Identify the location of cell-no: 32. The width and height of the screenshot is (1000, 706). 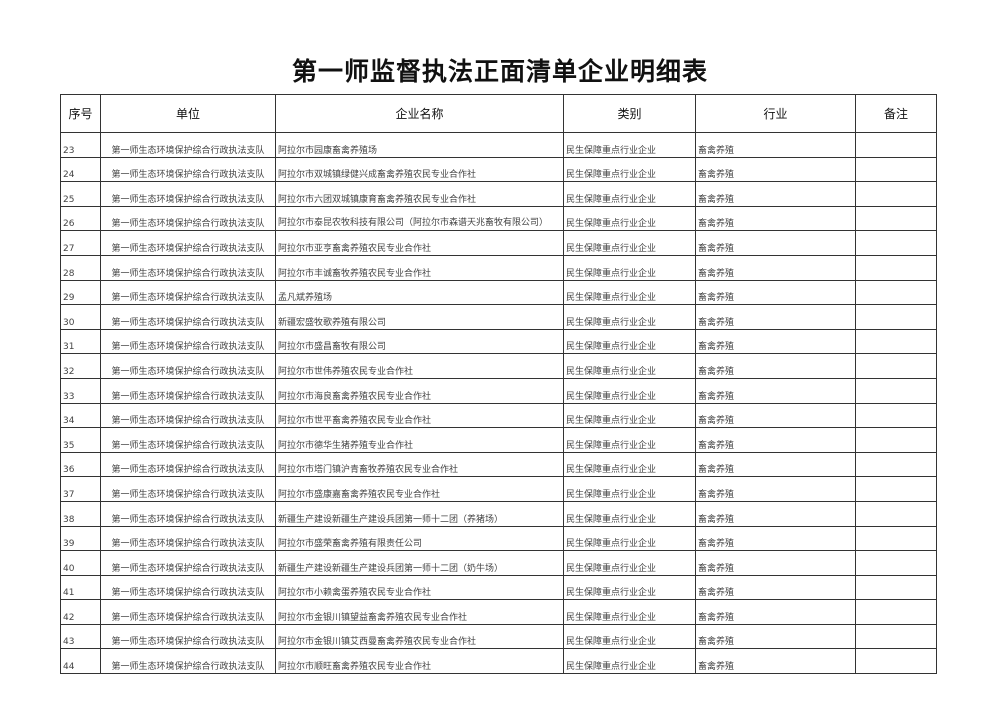
(80, 366).